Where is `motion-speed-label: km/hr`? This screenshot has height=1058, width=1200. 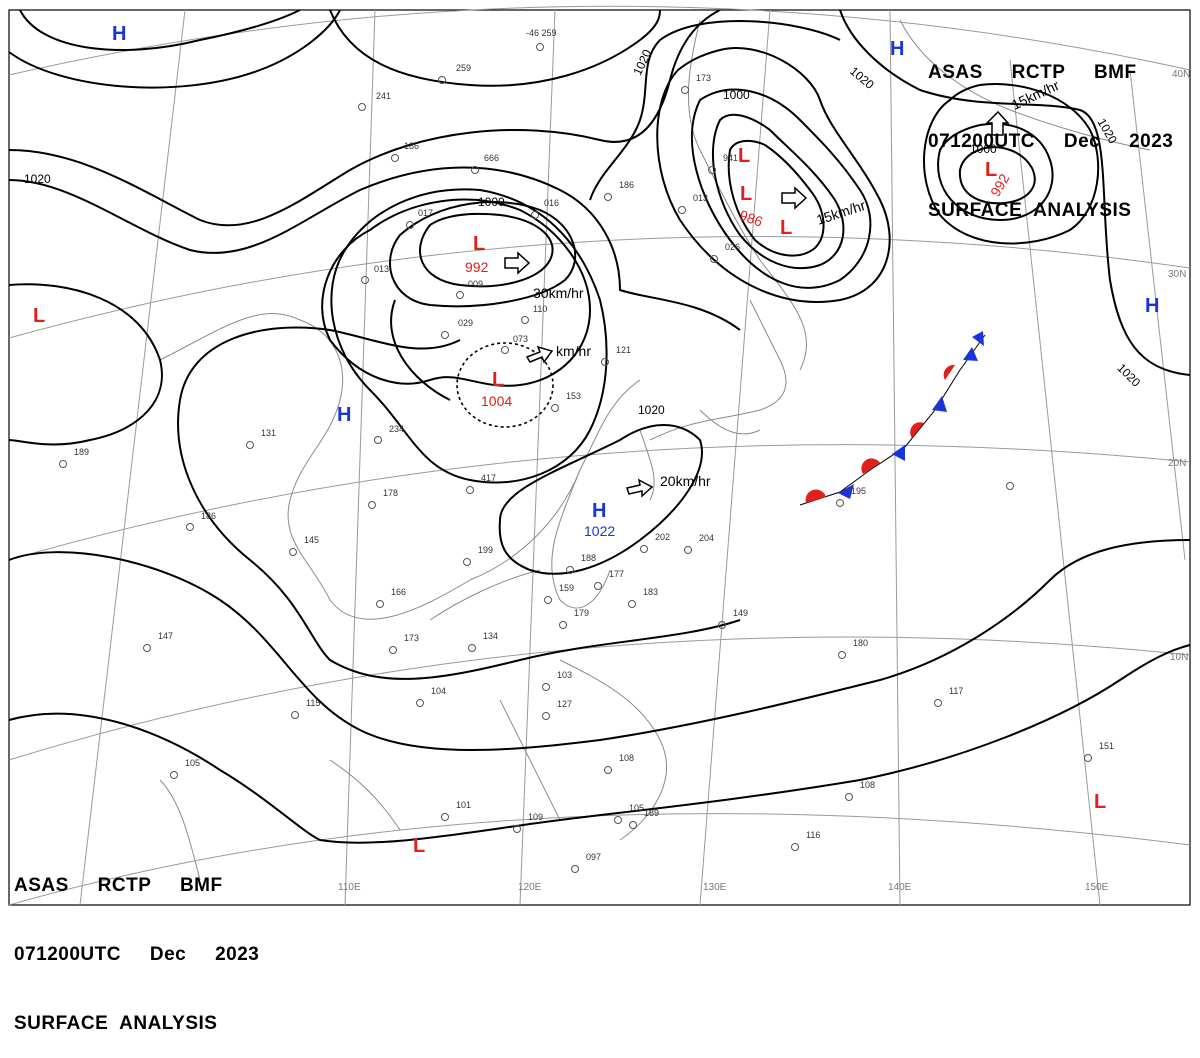
motion-speed-label: km/hr is located at coordinates (573, 351).